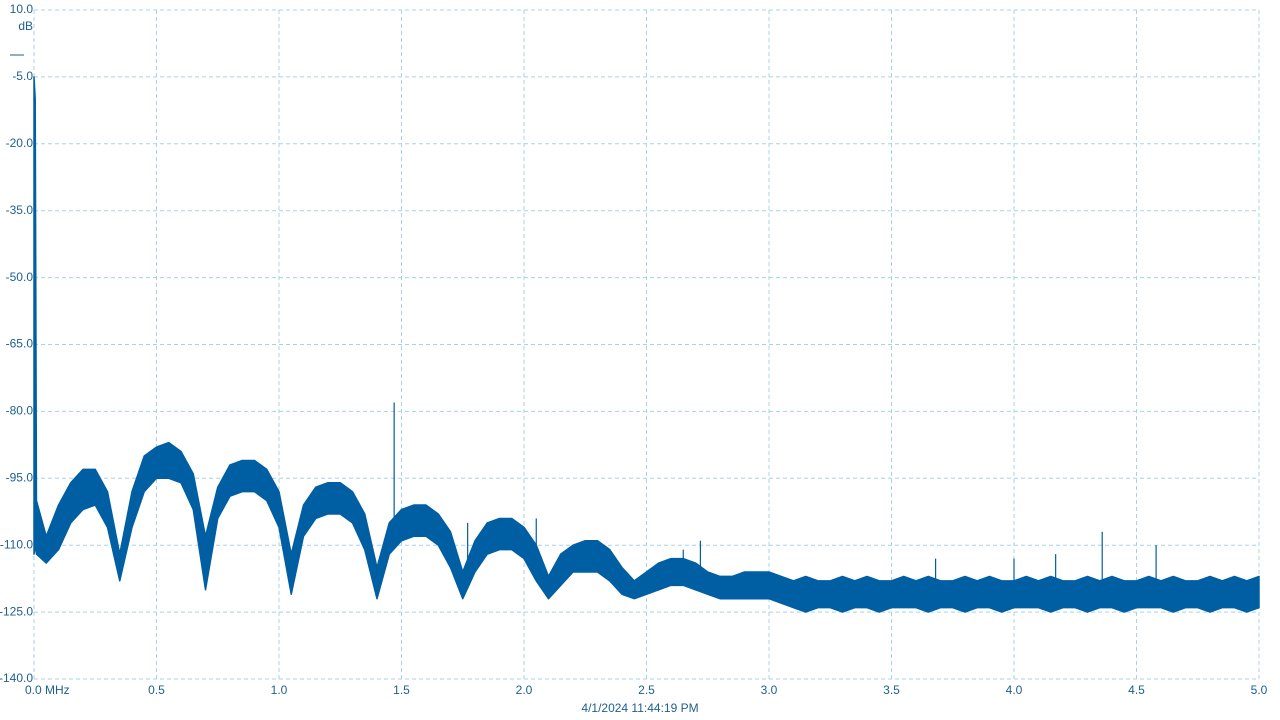 The width and height of the screenshot is (1280, 720). What do you see at coordinates (524, 690) in the screenshot?
I see `x-tick-label: 2.0` at bounding box center [524, 690].